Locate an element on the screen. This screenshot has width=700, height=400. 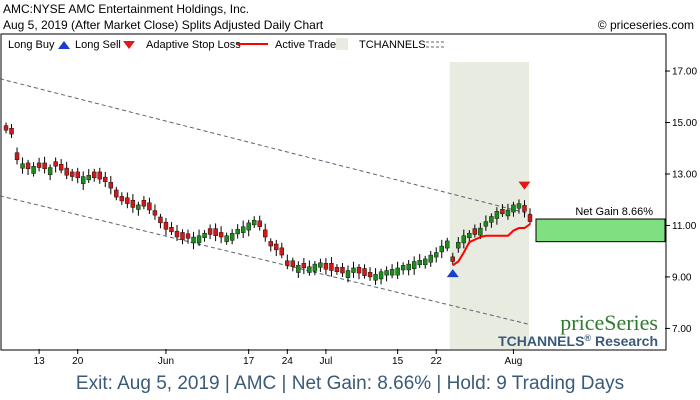
legend-adaptive-stop: Adaptive Stop Loss is located at coordinates (193, 45).